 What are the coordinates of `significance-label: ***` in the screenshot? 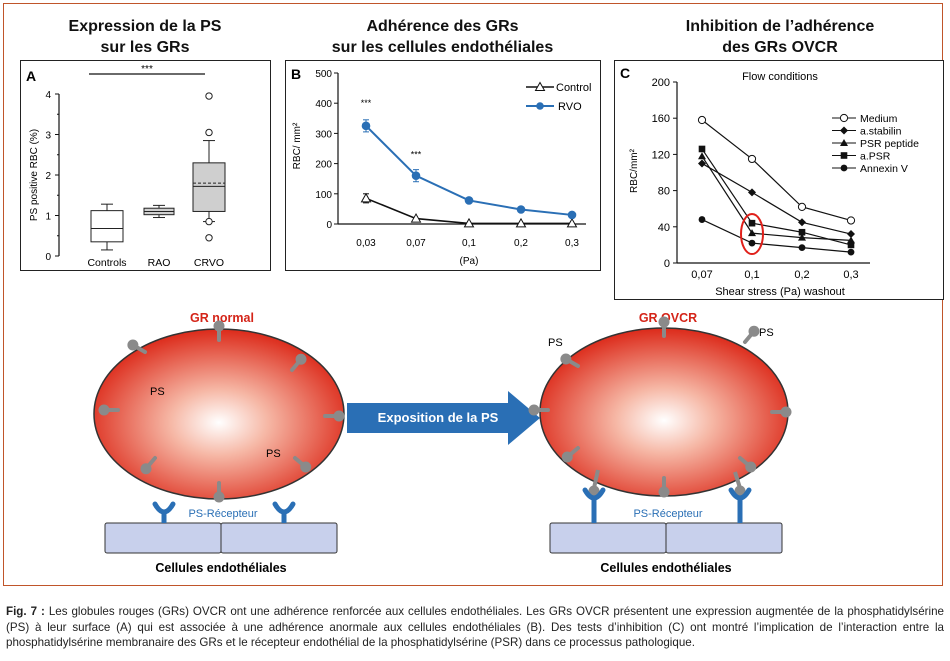 It's located at (147, 69).